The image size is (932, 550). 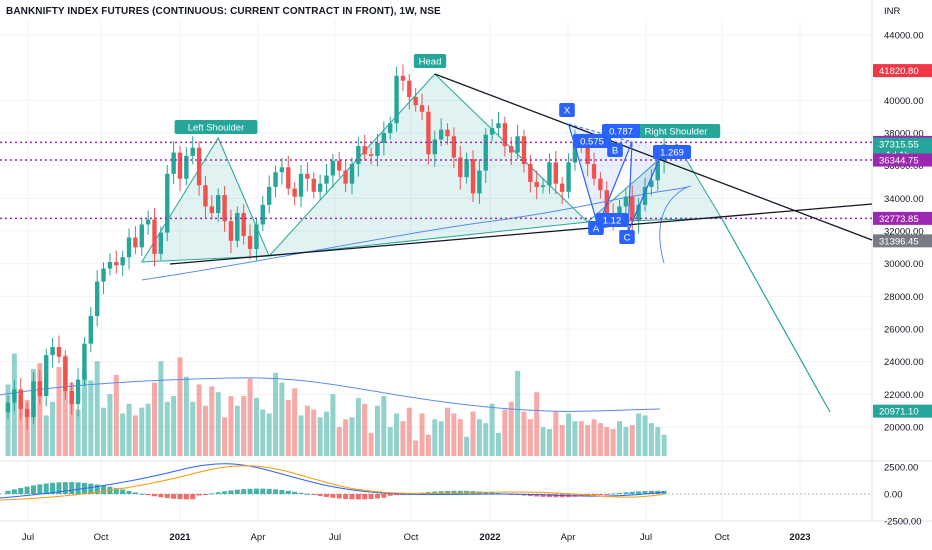 I want to click on head-zone, so click(x=428, y=165).